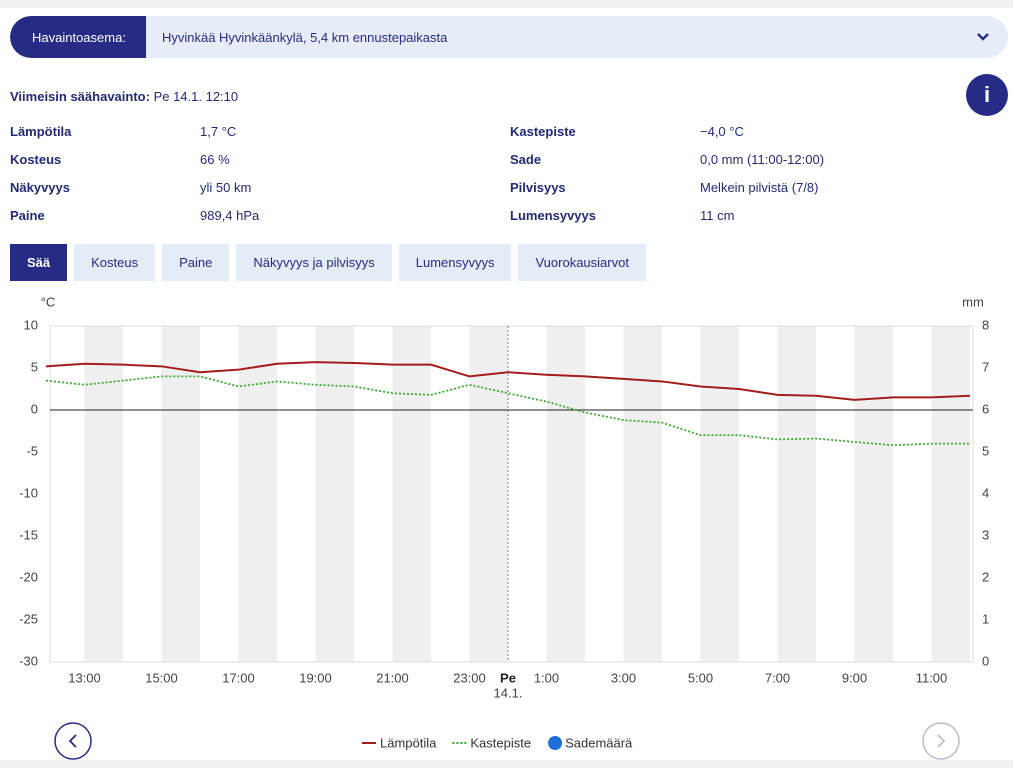  What do you see at coordinates (985, 576) in the screenshot?
I see `y2-tick-label: 2` at bounding box center [985, 576].